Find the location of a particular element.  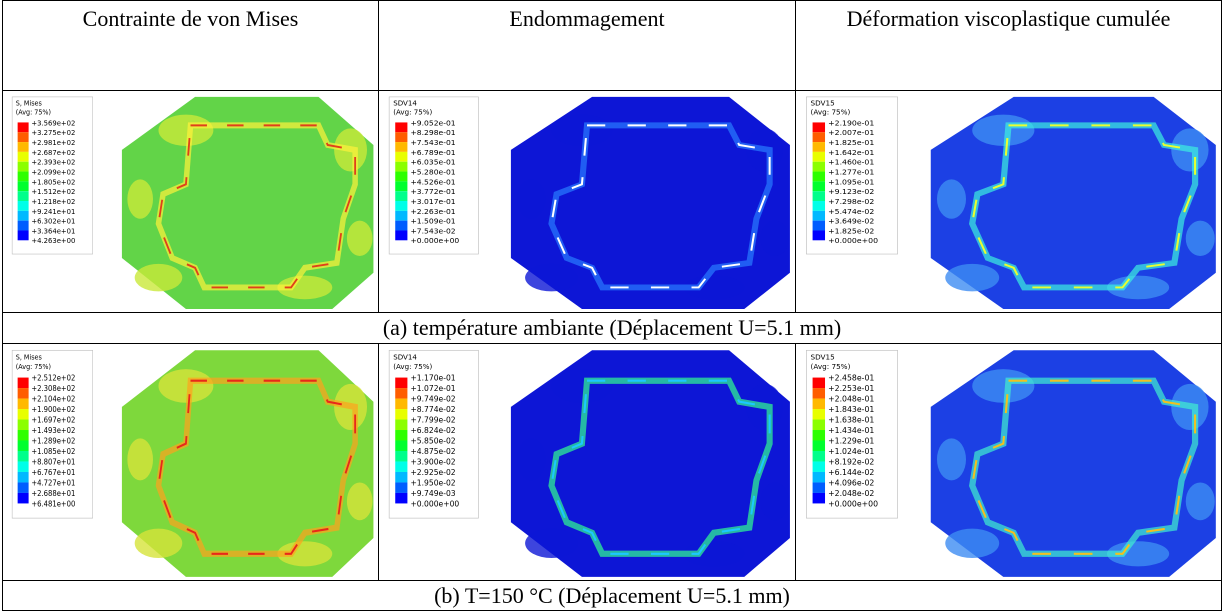

legend-value: +8.807e+01 is located at coordinates (53, 462).